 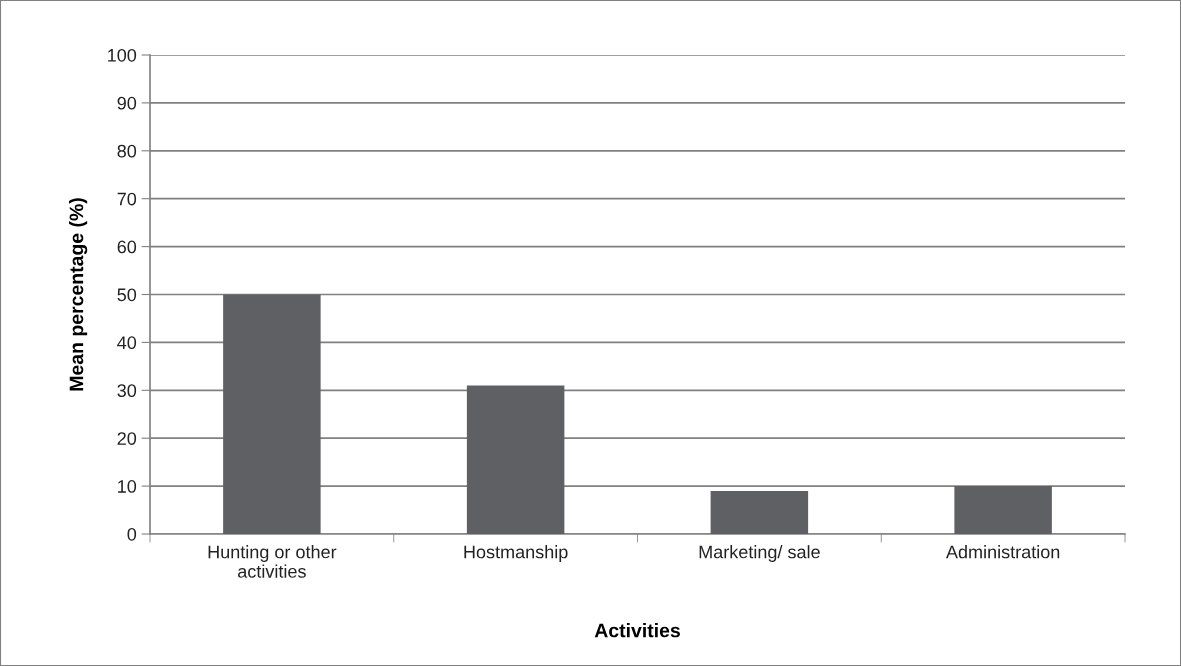 What do you see at coordinates (132, 534) in the screenshot?
I see `y-tick-label: 0` at bounding box center [132, 534].